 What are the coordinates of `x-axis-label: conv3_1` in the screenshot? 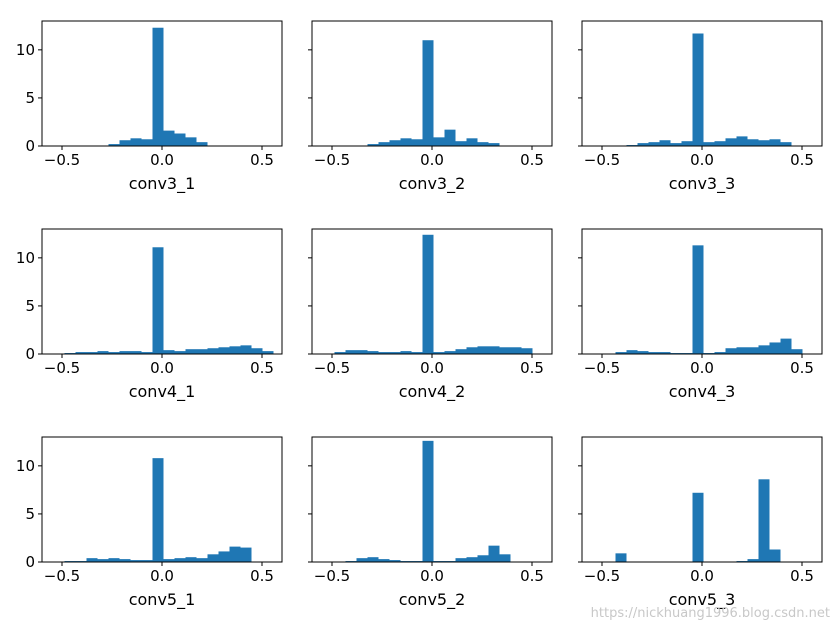 It's located at (162, 184).